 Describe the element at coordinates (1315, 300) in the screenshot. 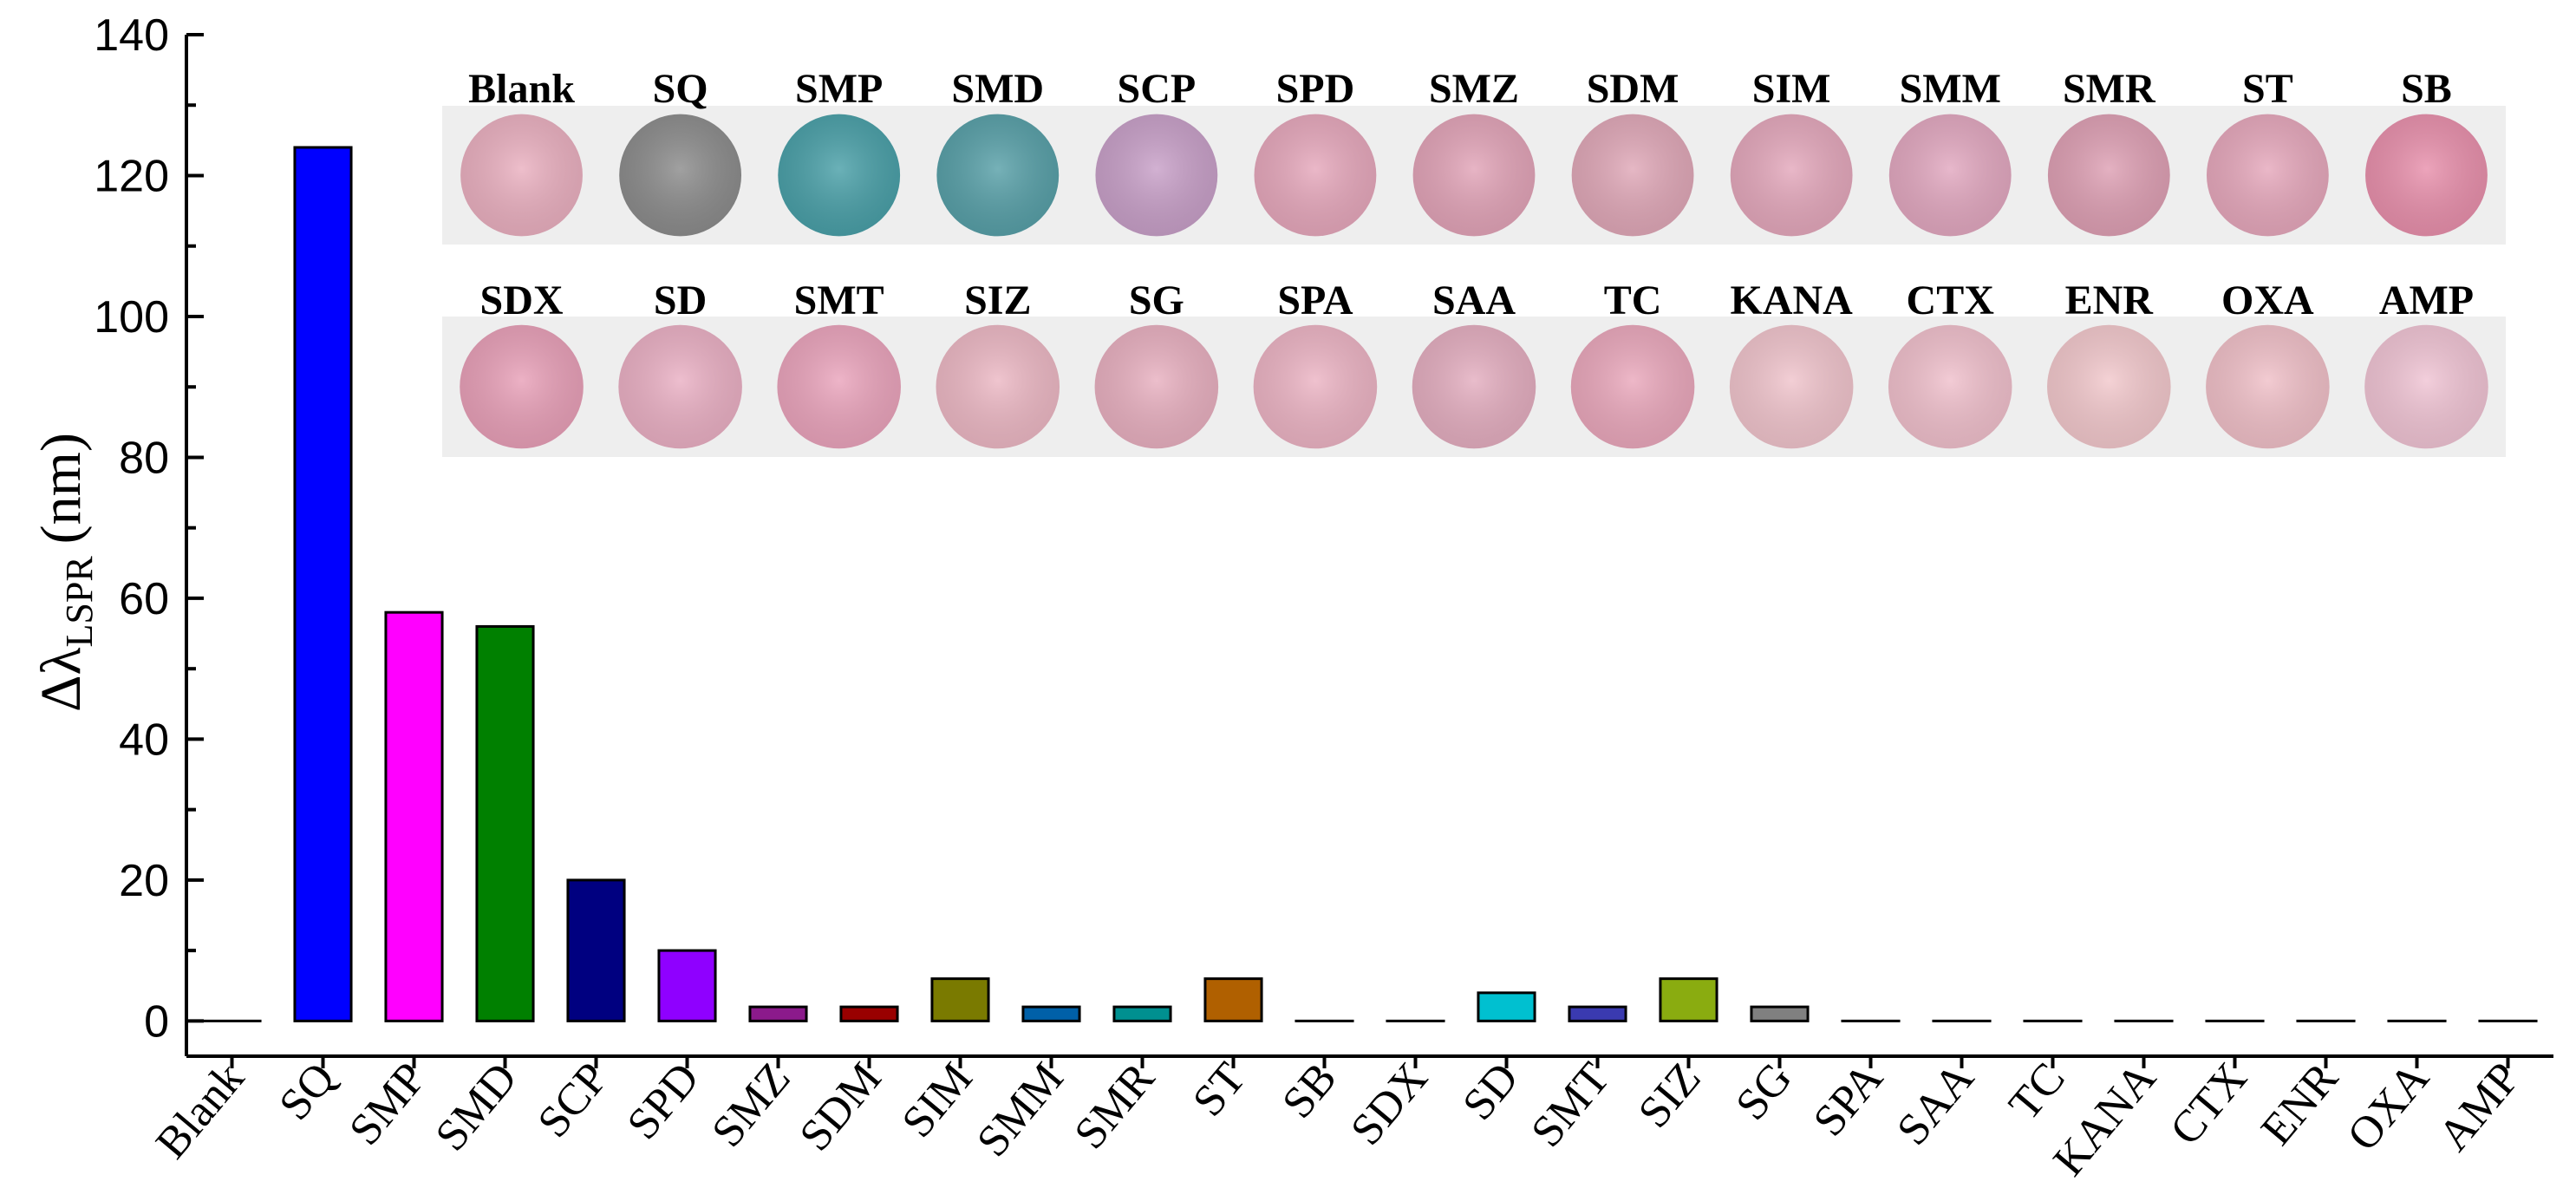

I see `sample-label: SPA` at that location.